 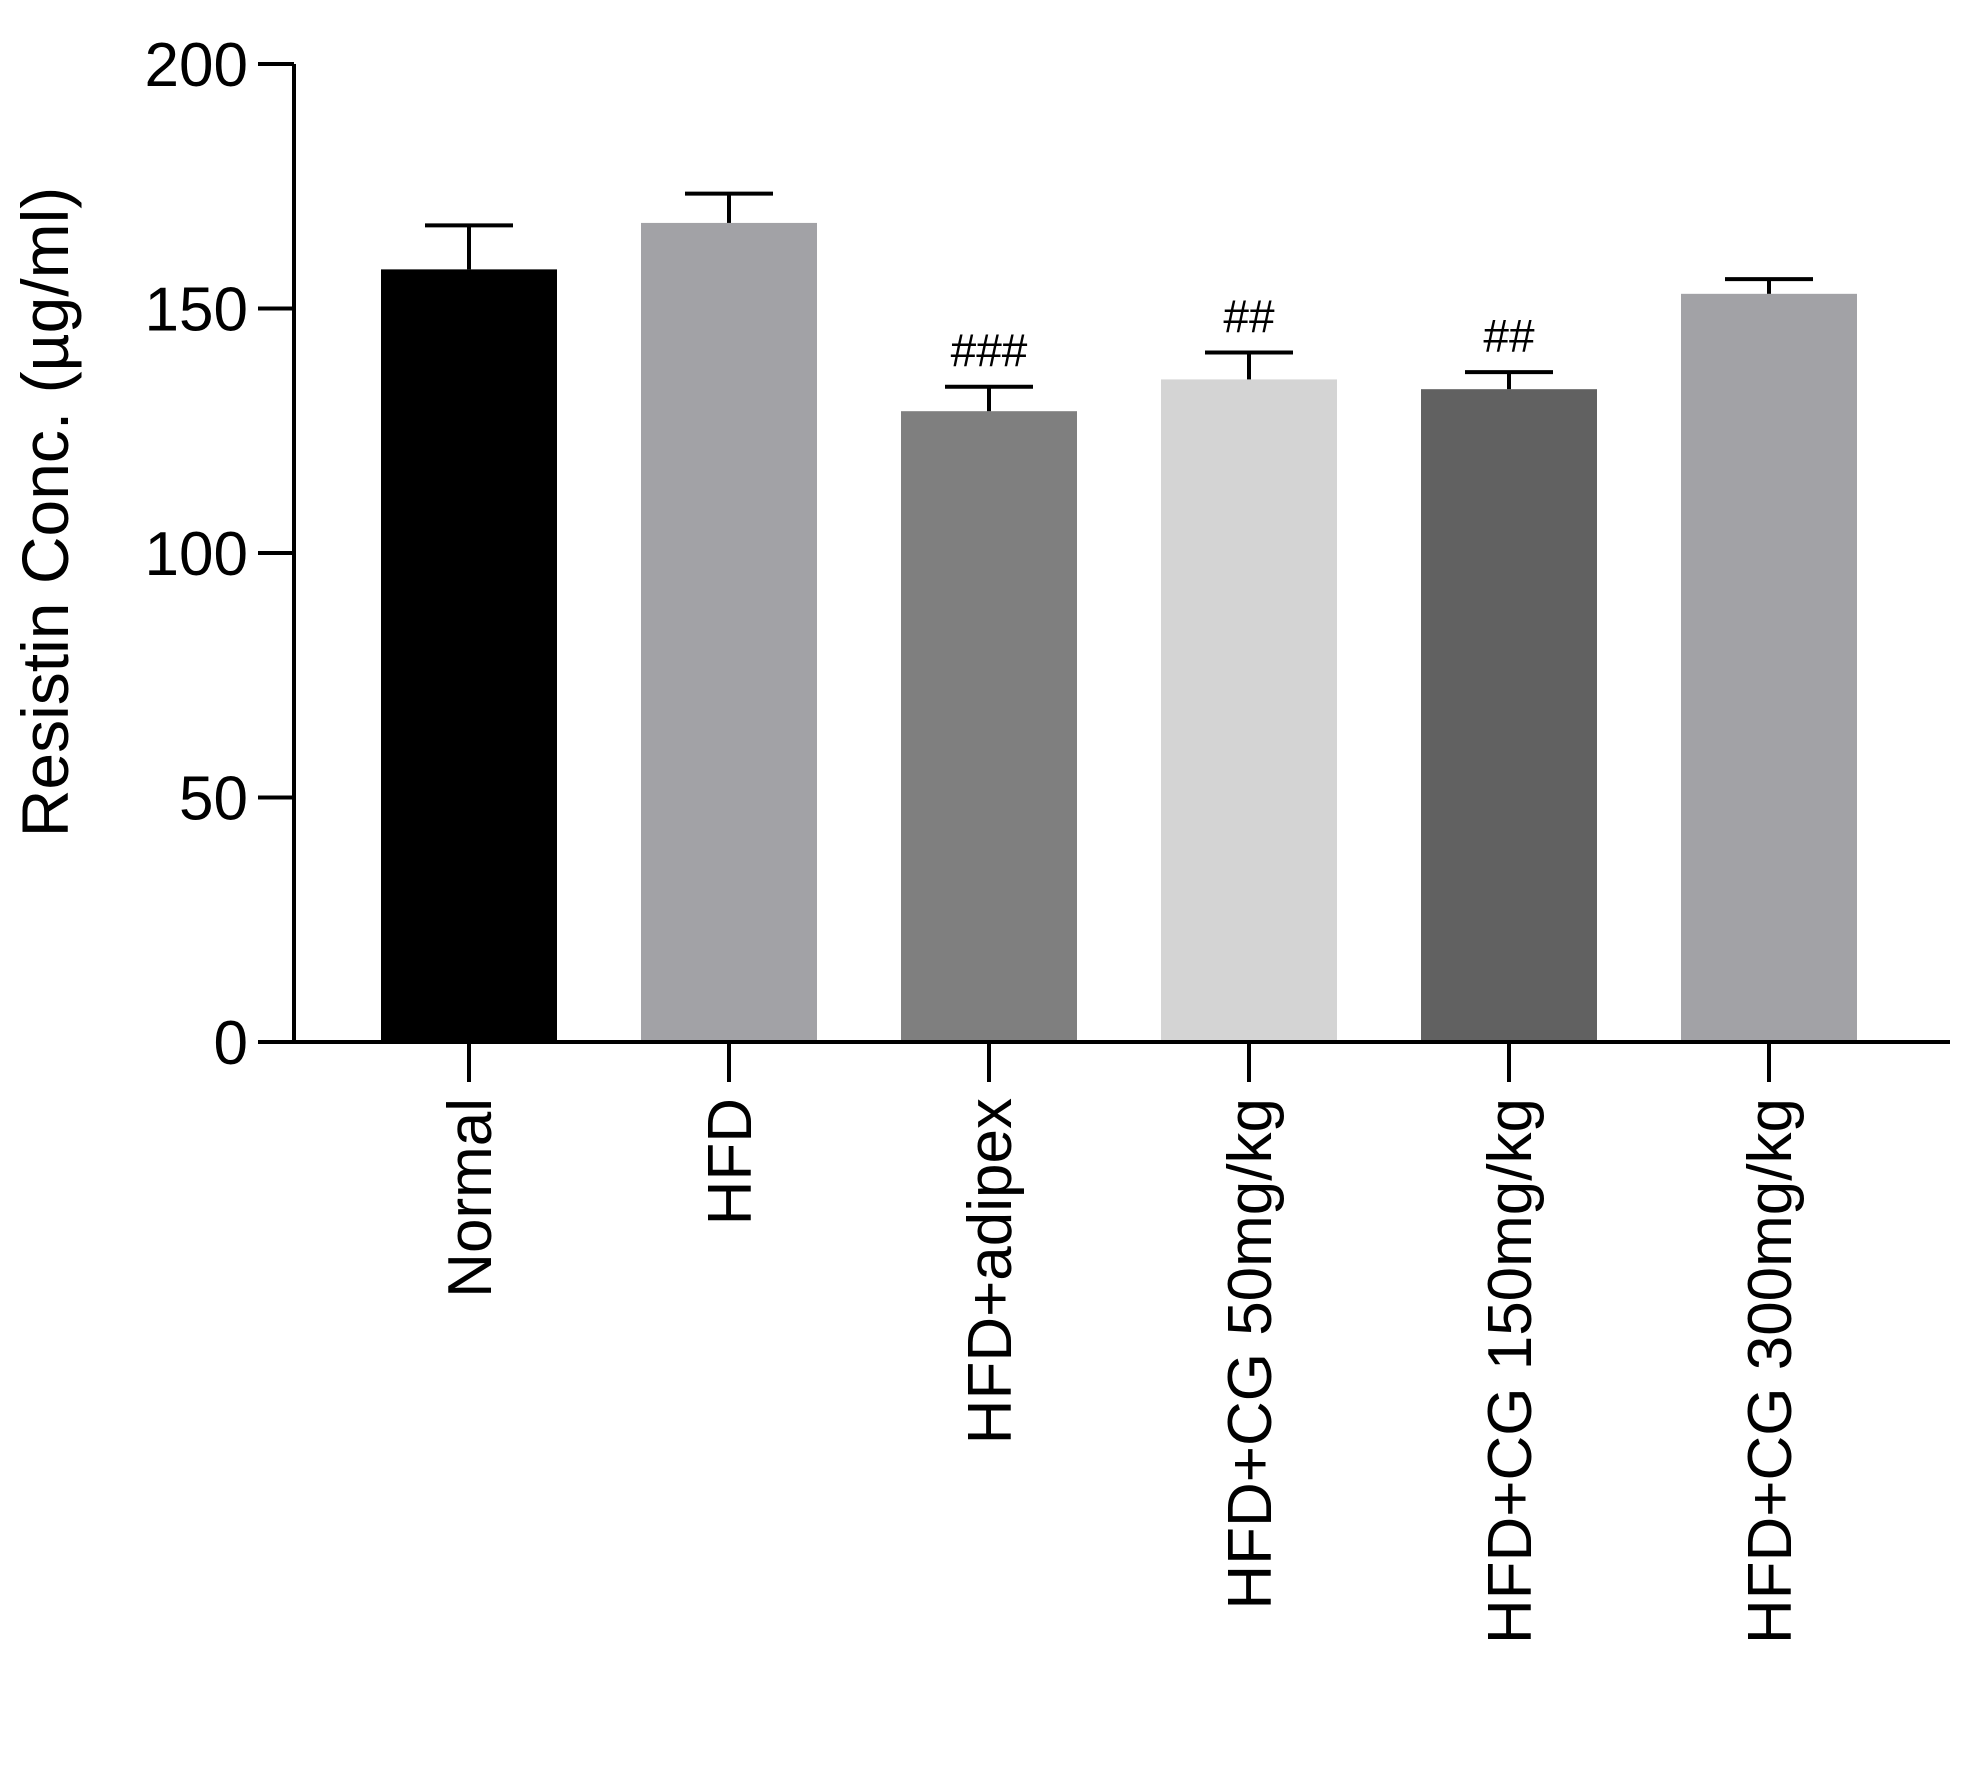 What do you see at coordinates (1250, 1354) in the screenshot?
I see `x-tick-label-3: HFD+CG 50mg/kg` at bounding box center [1250, 1354].